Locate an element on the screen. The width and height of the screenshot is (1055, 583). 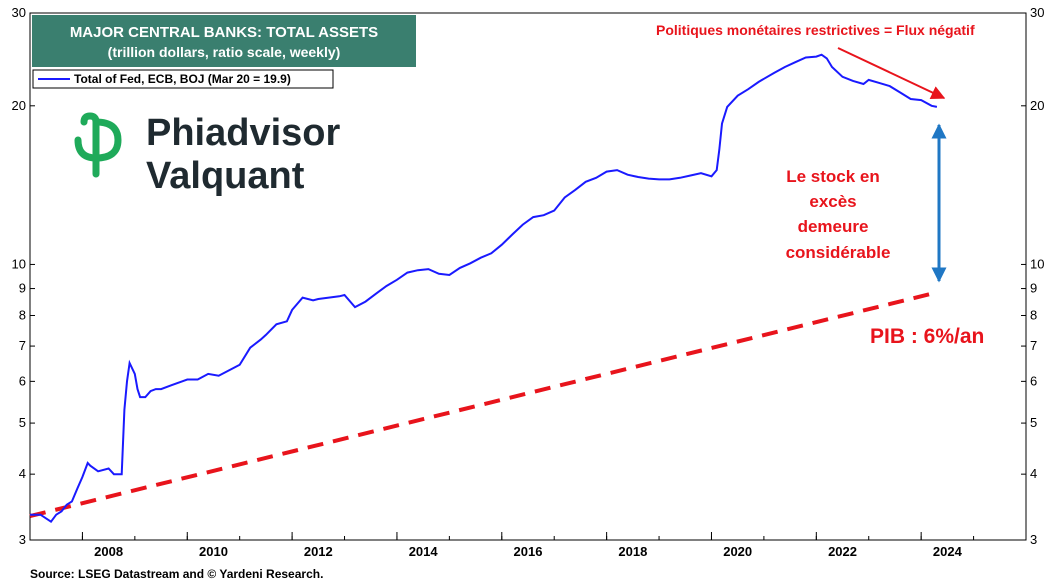
chart-subtitle: (trillion dollars, ratio scale, weekly) is located at coordinates (224, 52).